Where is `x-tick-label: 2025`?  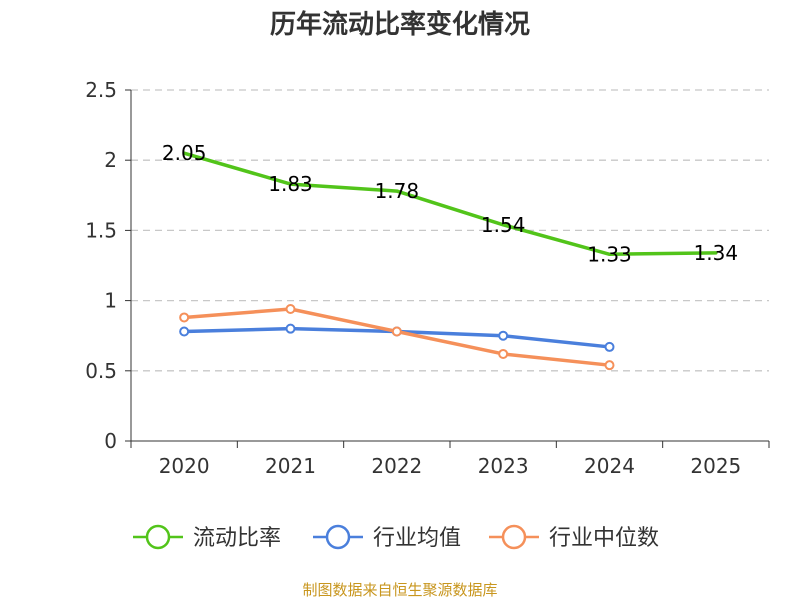
x-tick-label: 2025 is located at coordinates (715, 466).